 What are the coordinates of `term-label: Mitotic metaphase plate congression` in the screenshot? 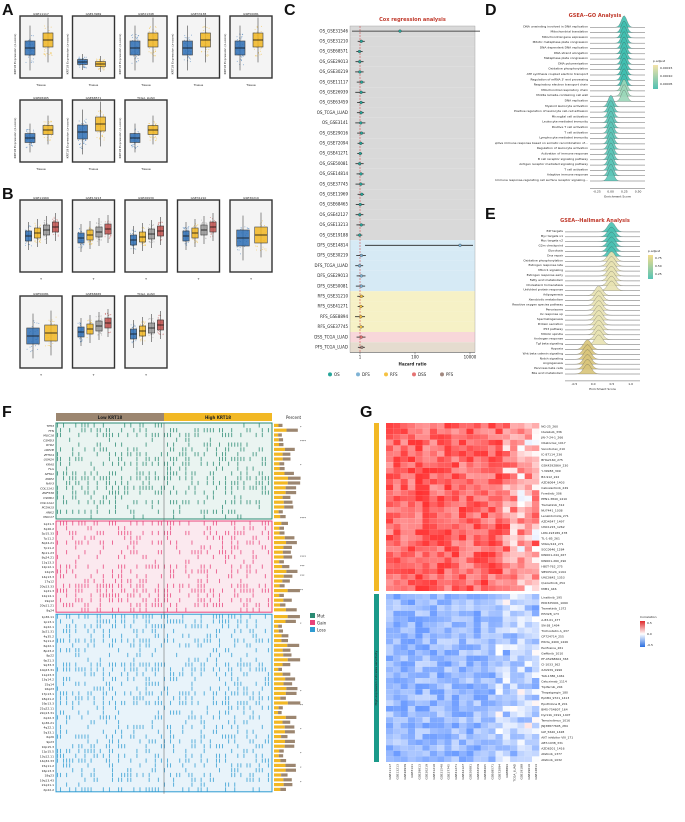 It's located at (560, 42).